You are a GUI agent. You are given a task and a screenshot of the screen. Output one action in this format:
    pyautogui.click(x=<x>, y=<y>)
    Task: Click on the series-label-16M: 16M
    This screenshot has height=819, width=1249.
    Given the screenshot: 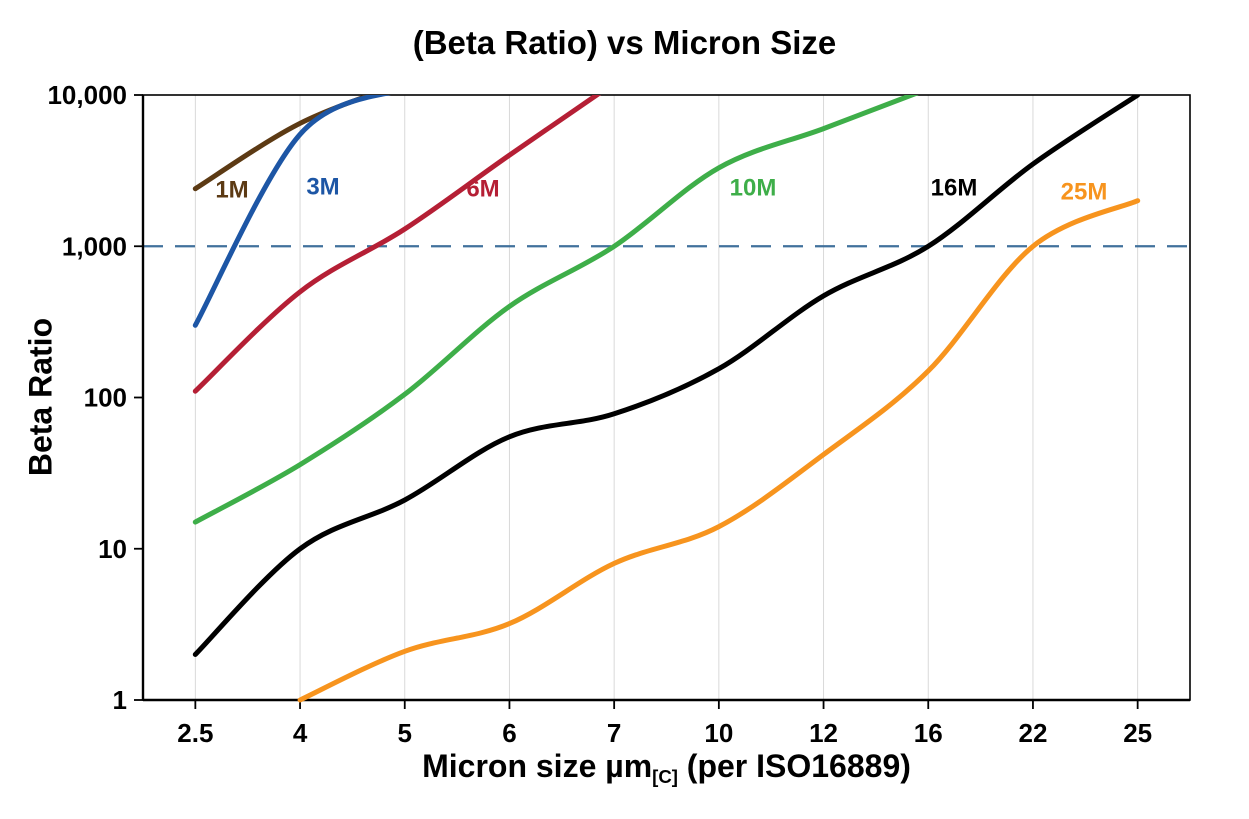 What is the action you would take?
    pyautogui.click(x=954, y=188)
    